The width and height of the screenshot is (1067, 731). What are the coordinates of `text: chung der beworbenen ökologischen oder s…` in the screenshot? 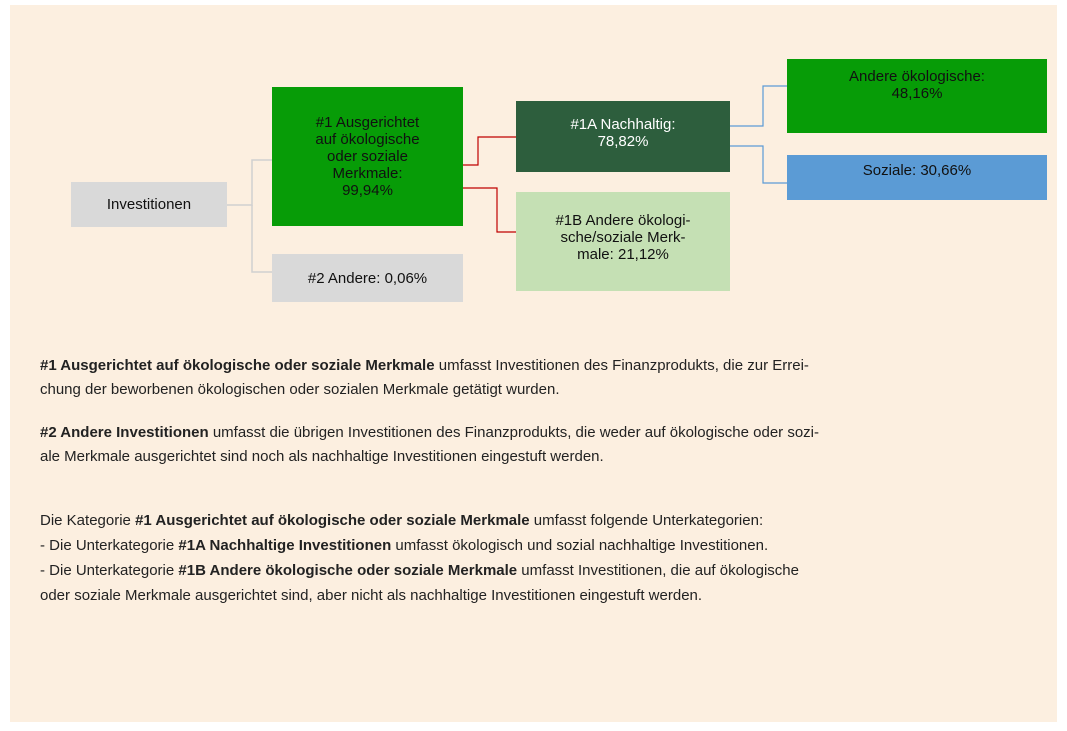 It's located at (300, 389).